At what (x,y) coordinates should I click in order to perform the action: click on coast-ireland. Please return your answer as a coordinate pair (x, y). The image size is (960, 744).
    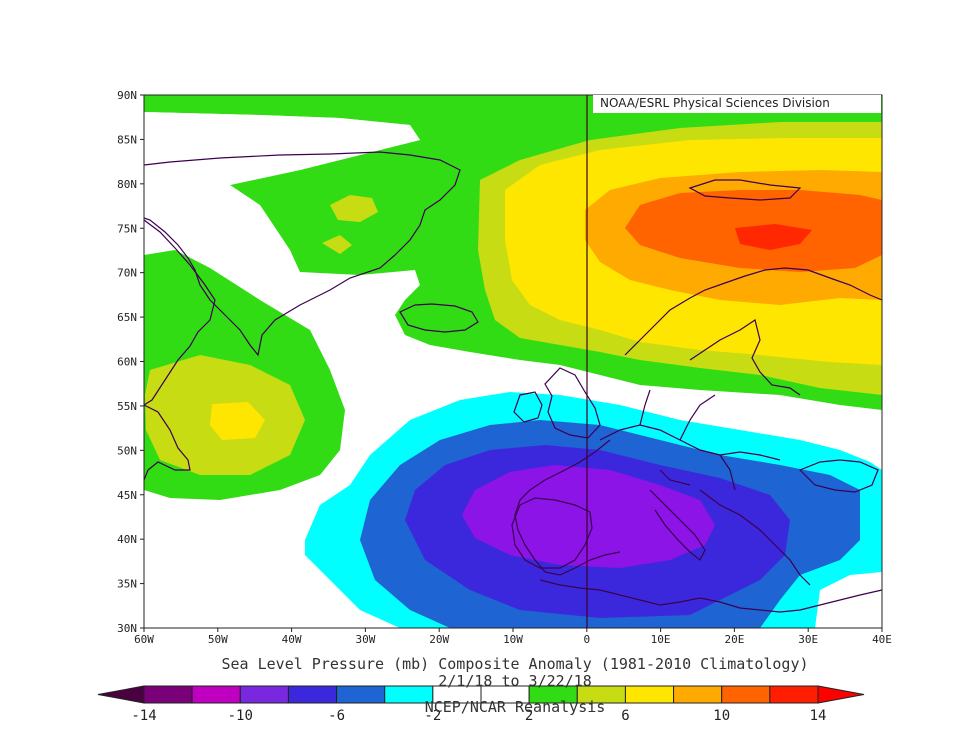
    Looking at the image, I should click on (528, 407).